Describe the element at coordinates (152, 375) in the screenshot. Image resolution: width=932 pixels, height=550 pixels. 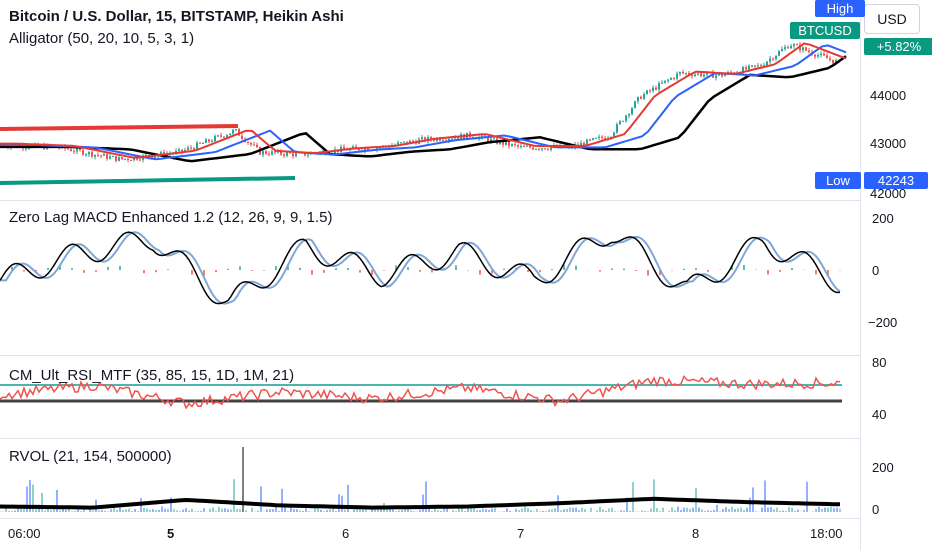
I see `rsi-pane-title: CM_Ult_RSI_MTF (35, 85, 15, 1D, 1M, 21)` at that location.